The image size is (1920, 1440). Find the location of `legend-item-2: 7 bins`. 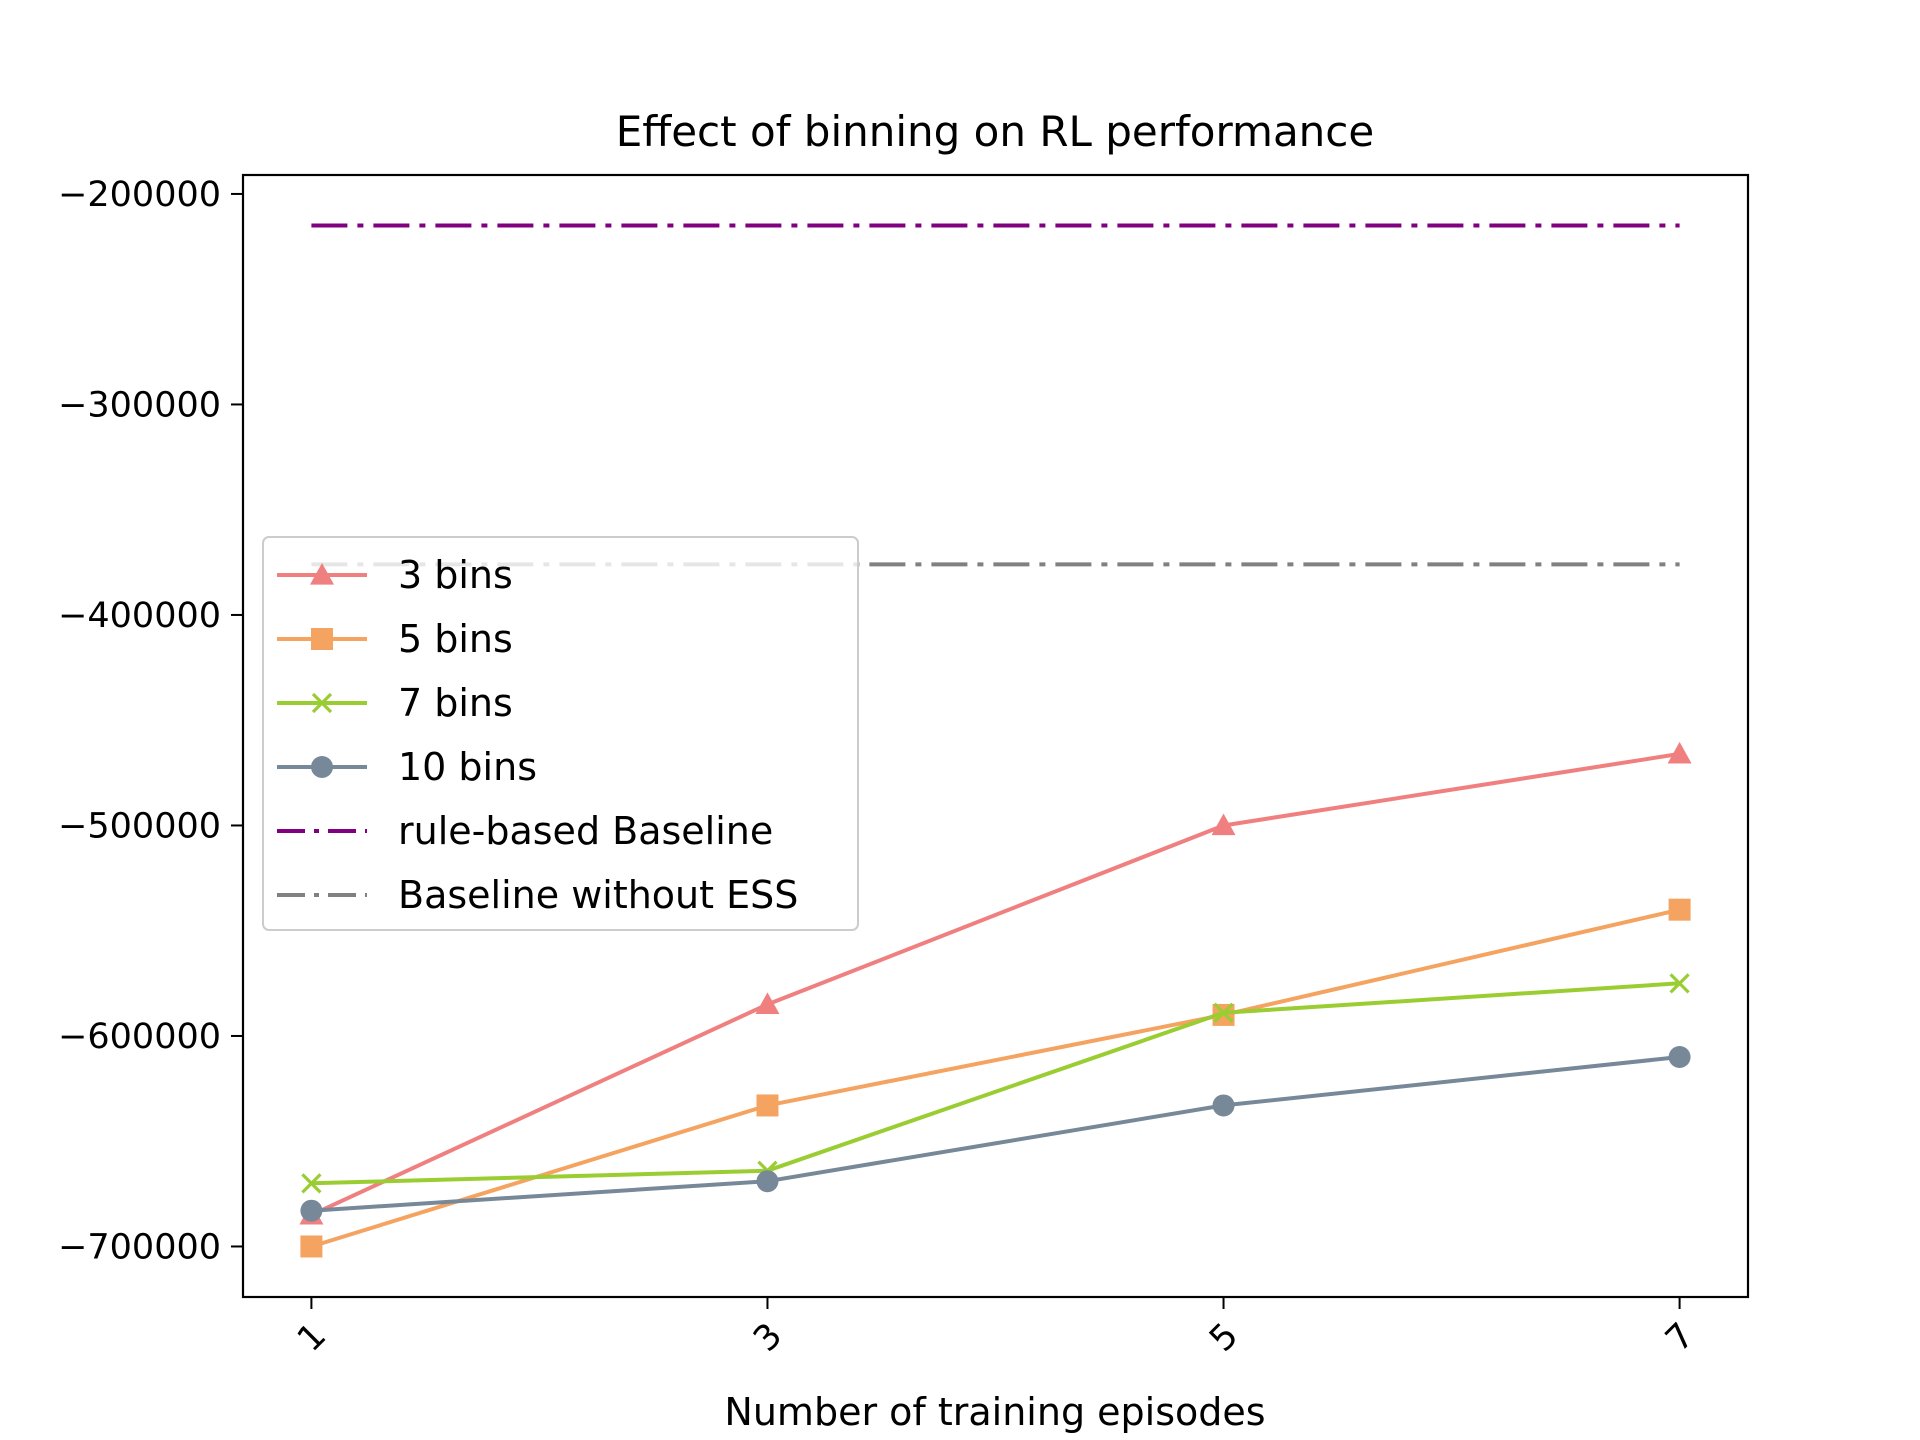

legend-item-2: 7 bins is located at coordinates (395, 703).